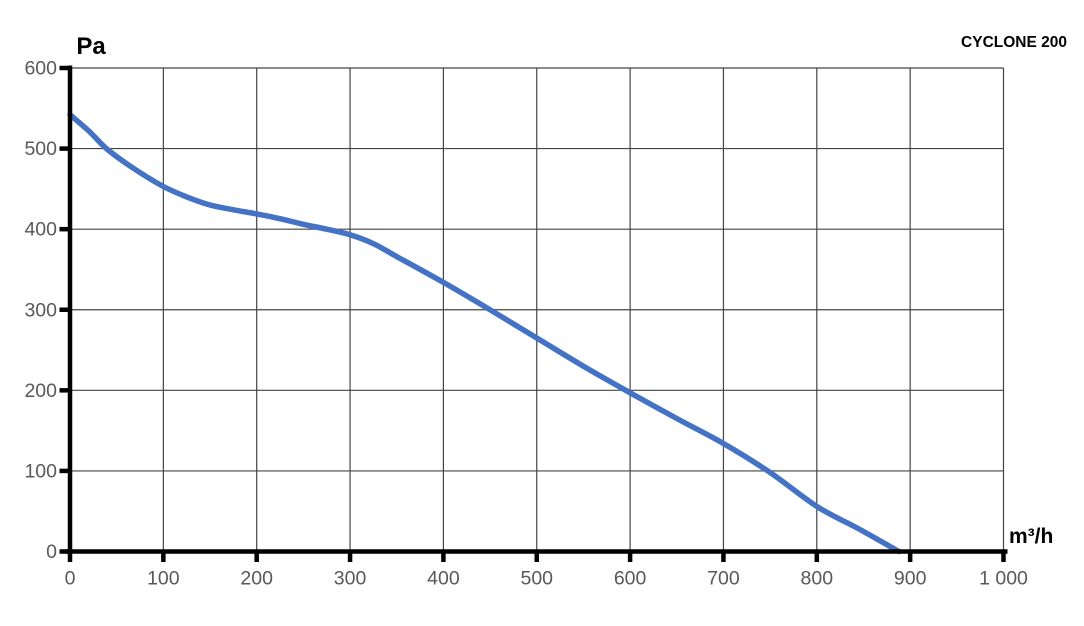 The height and width of the screenshot is (626, 1084). What do you see at coordinates (40, 391) in the screenshot?
I see `y-tick-label: 200` at bounding box center [40, 391].